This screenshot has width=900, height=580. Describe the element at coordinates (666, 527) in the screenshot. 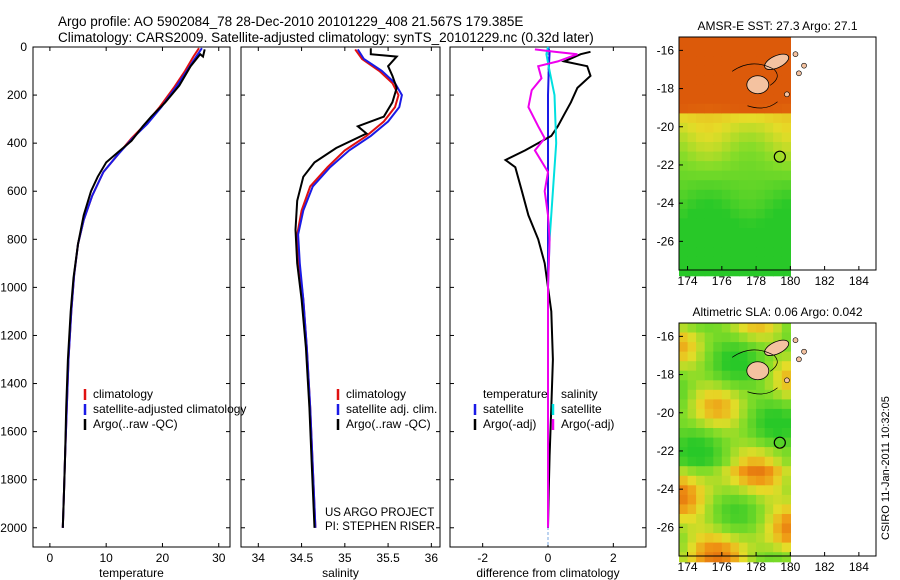

I see `y-tick-label: -26` at that location.